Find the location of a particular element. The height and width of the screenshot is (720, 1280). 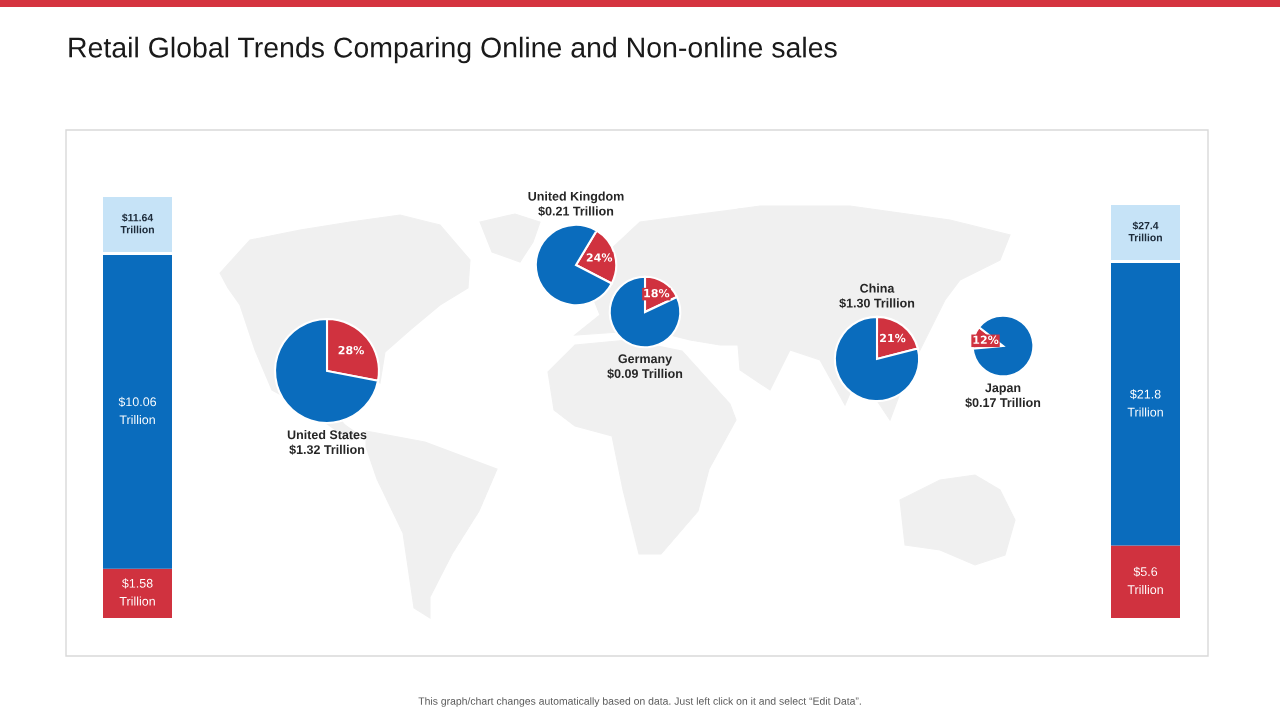

chart-title: United Kingdom $0.21 Trillion is located at coordinates (576, 204).